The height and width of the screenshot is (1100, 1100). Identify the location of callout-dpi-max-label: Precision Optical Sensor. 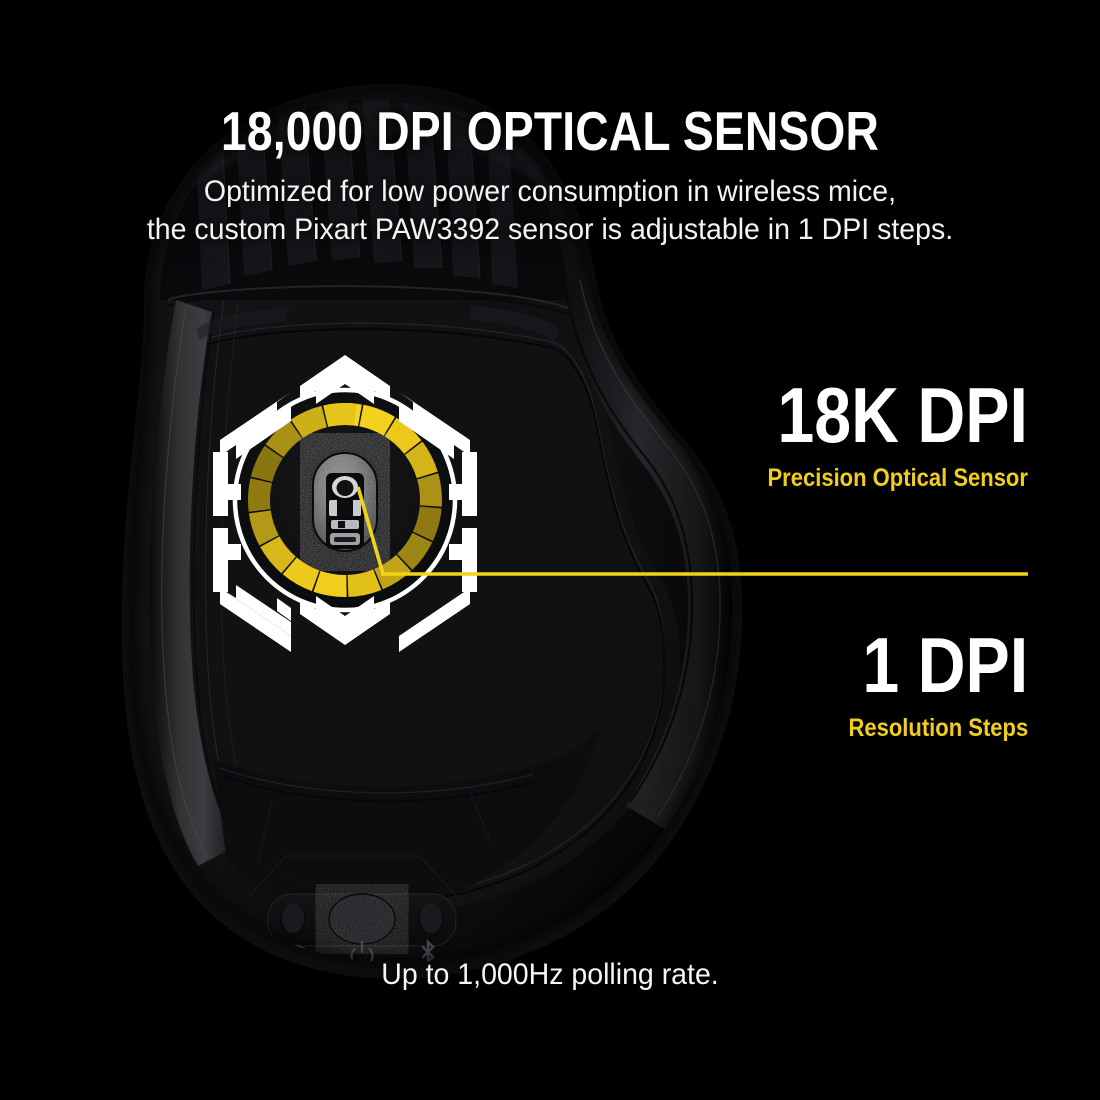
(897, 478).